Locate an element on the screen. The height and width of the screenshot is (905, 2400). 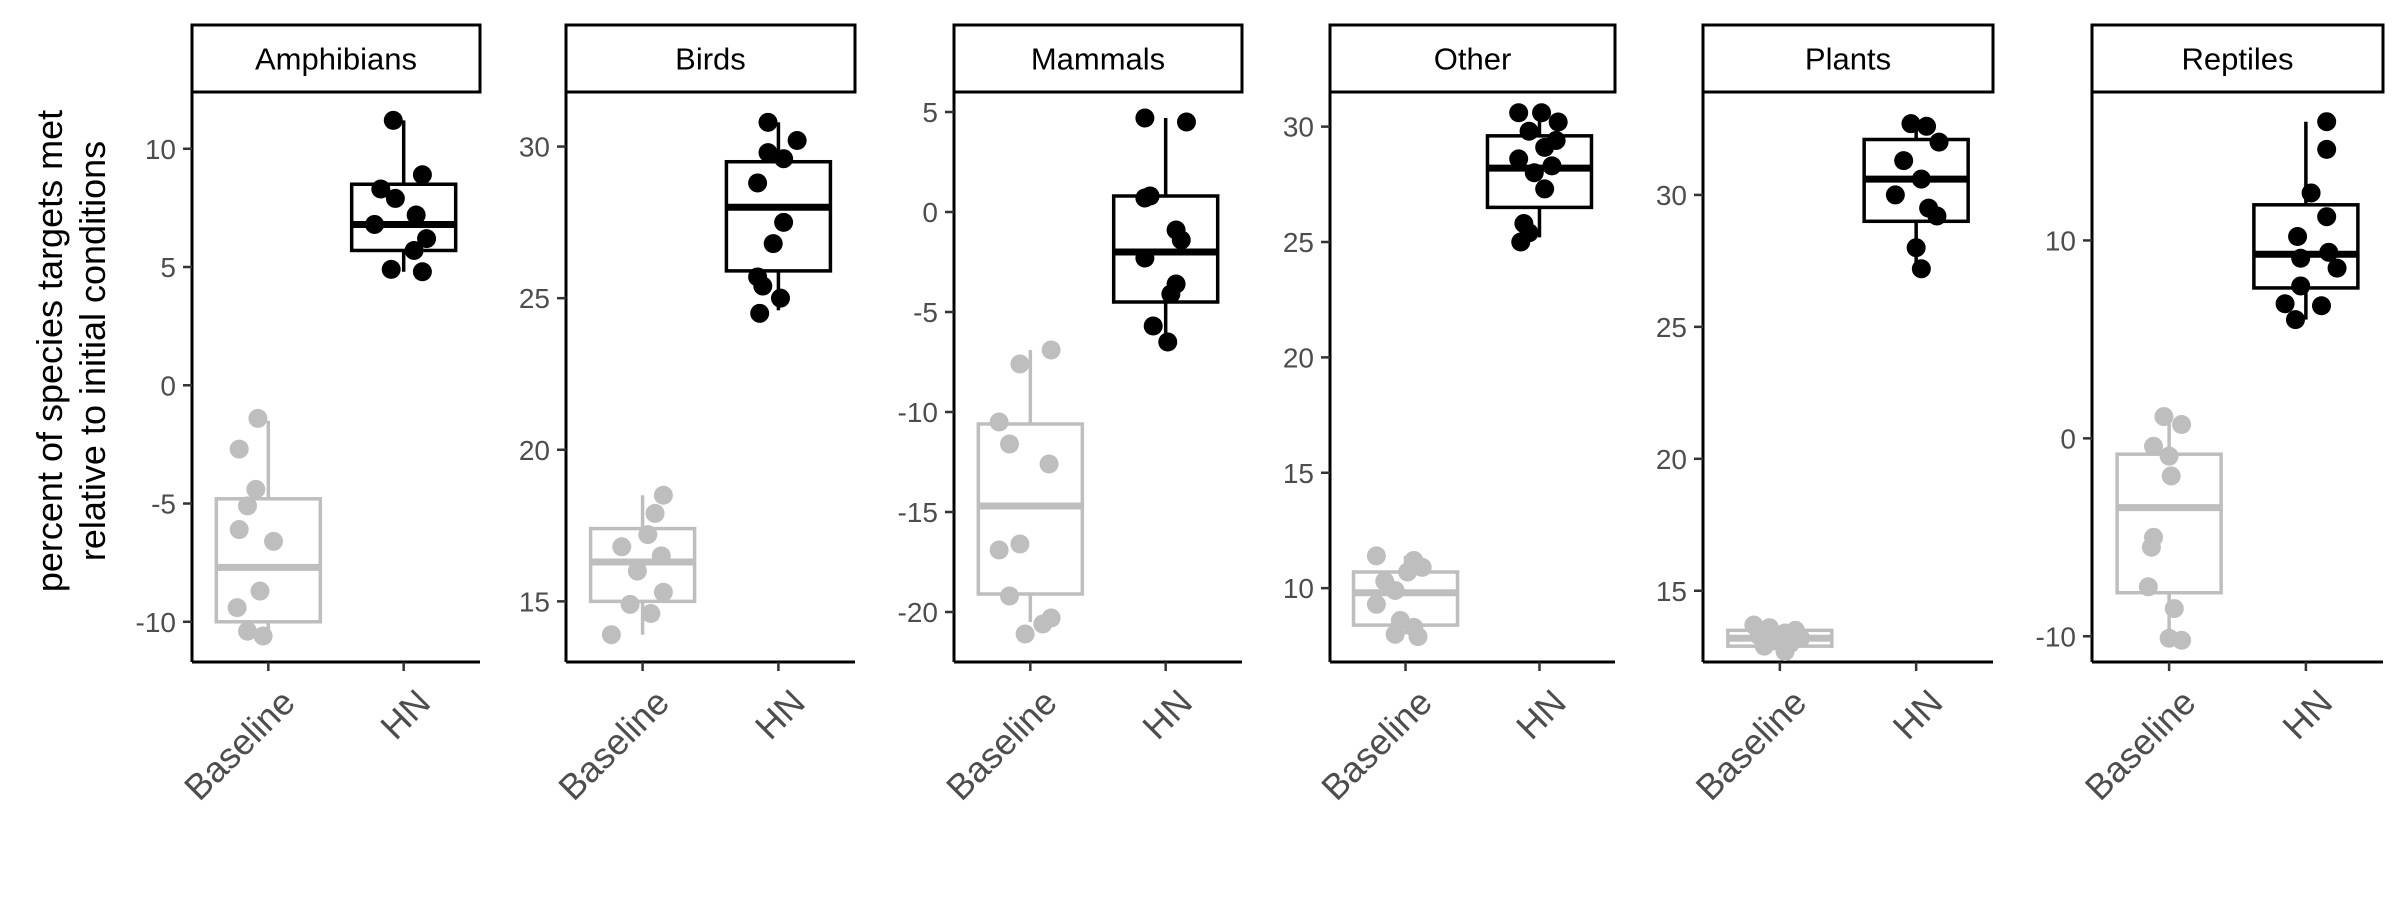
y-tick-label: 5 is located at coordinates (168, 267).